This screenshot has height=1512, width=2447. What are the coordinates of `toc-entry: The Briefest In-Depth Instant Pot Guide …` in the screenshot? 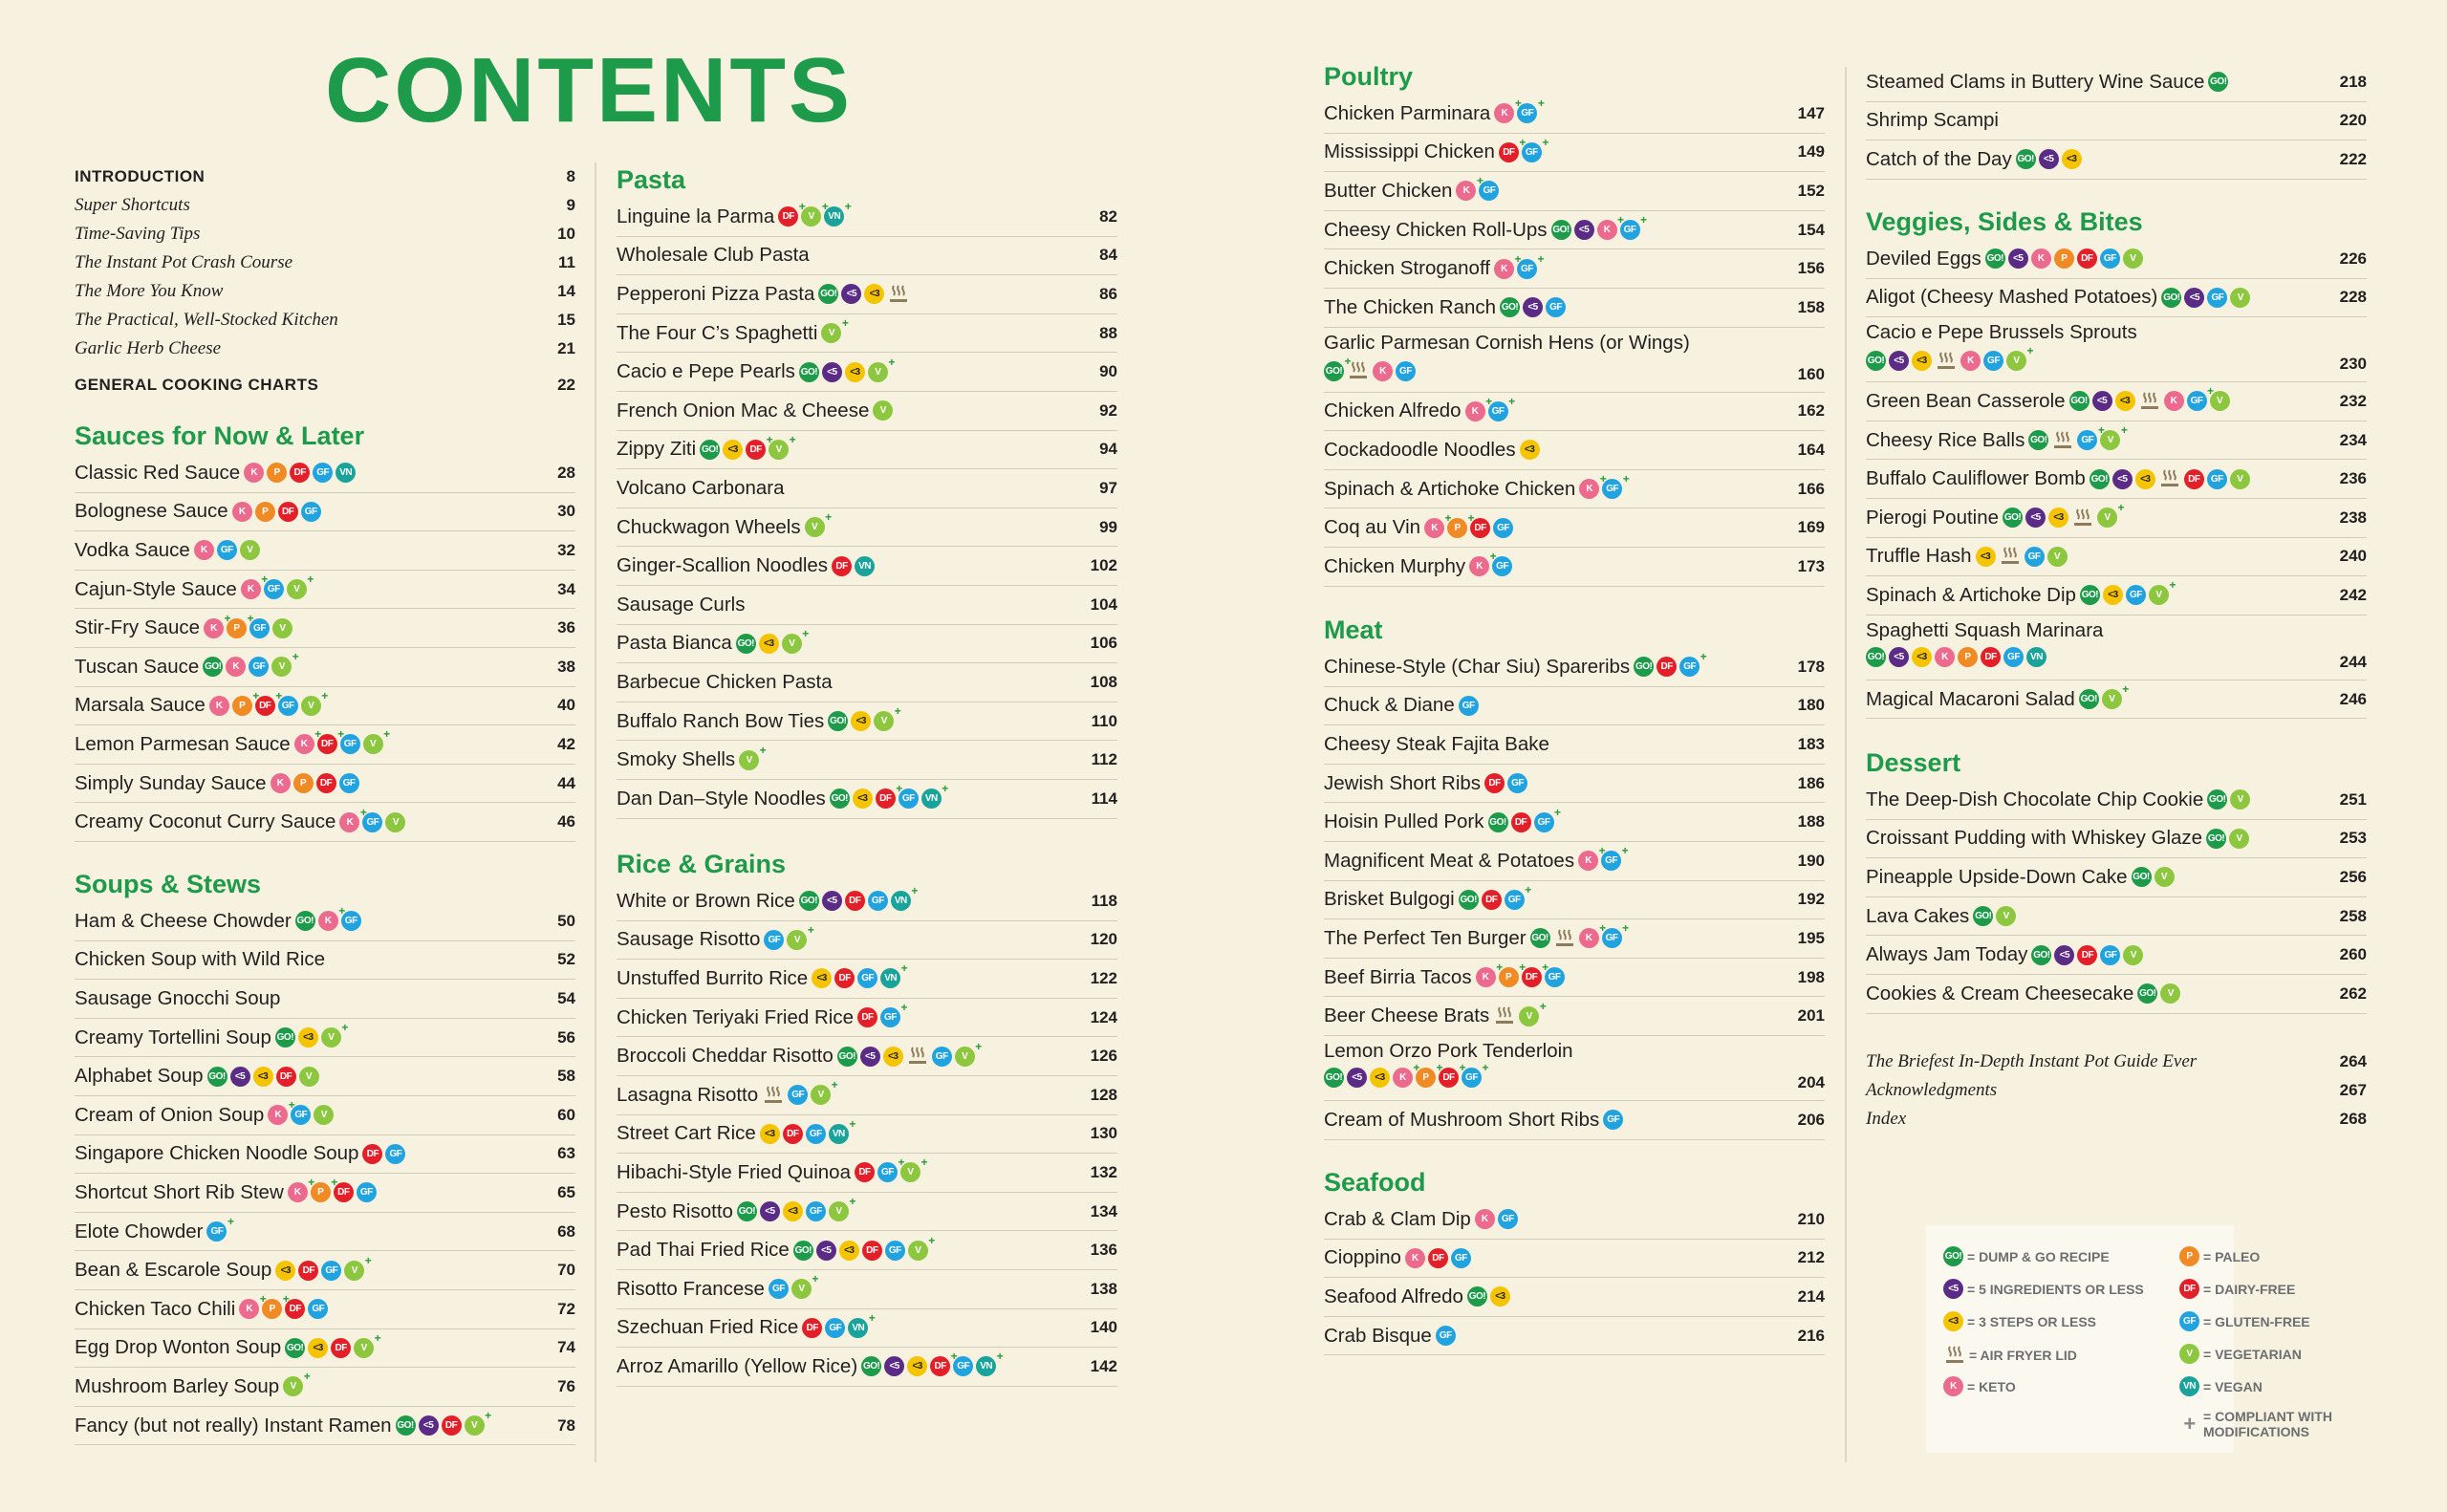 It's located at (2116, 1062).